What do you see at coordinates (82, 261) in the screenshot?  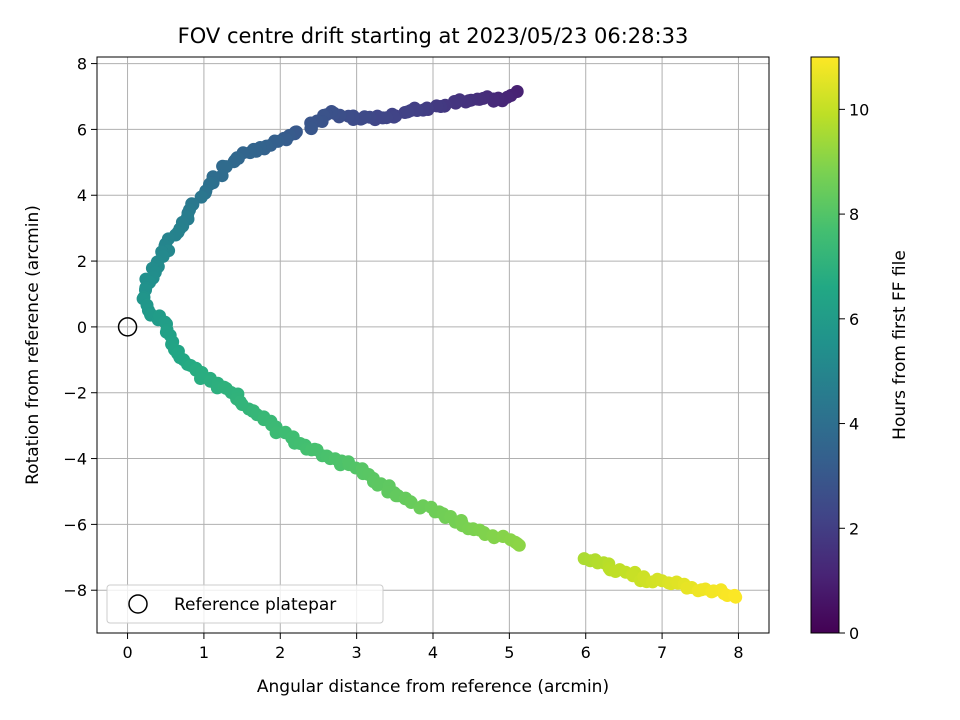 I see `y-tick-label: 2` at bounding box center [82, 261].